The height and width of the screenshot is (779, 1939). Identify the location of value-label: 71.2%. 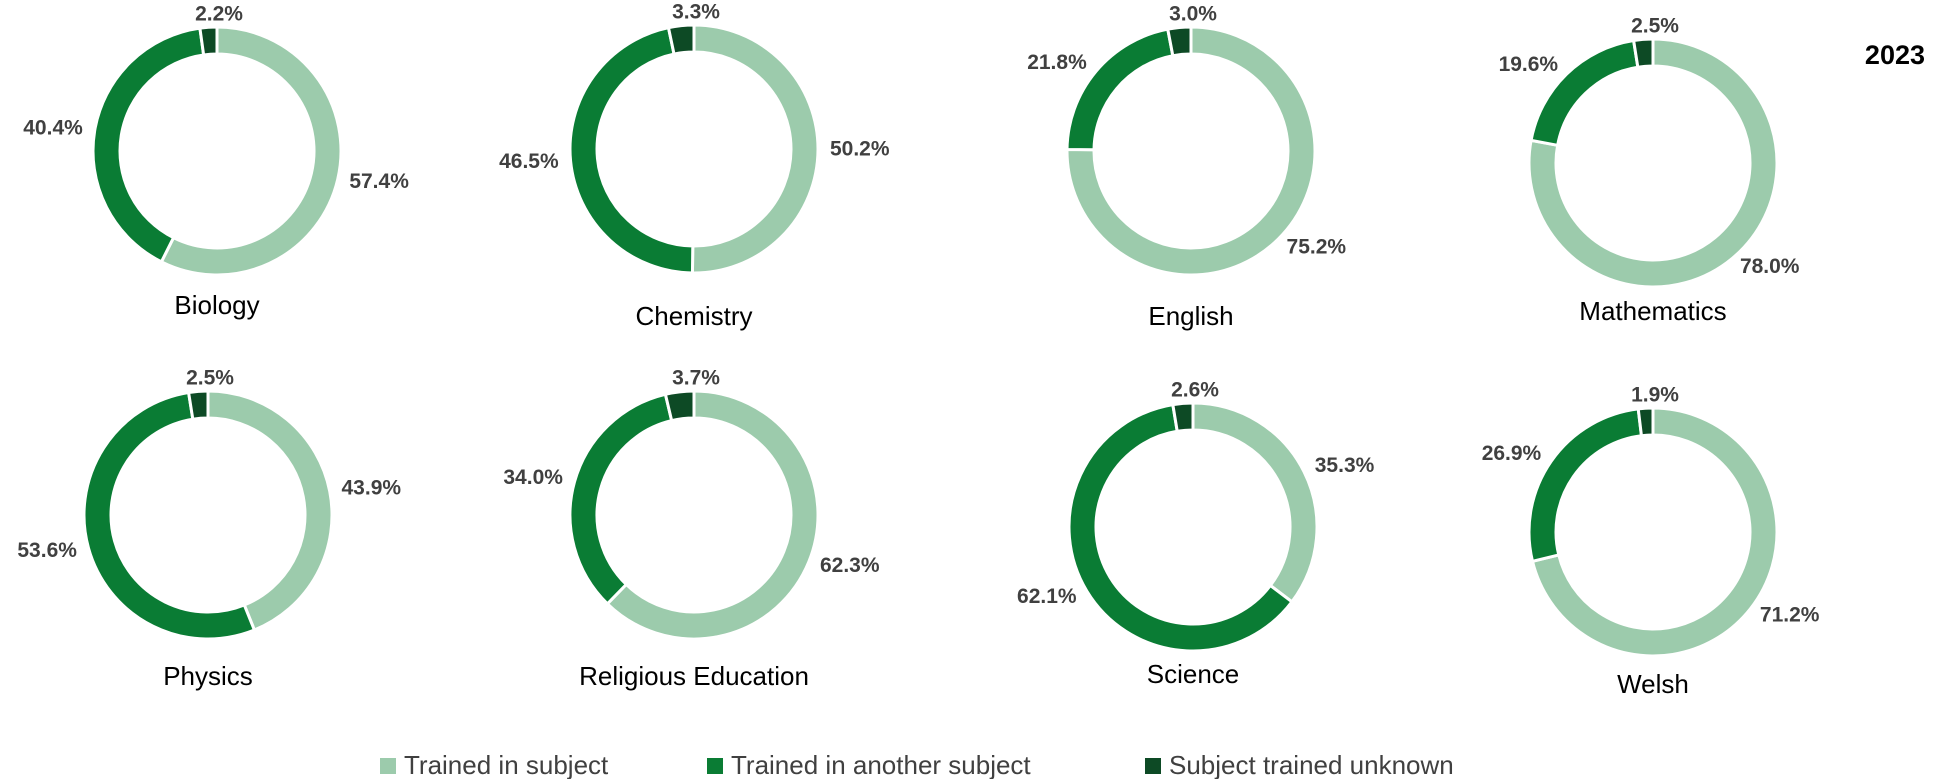
(1790, 615).